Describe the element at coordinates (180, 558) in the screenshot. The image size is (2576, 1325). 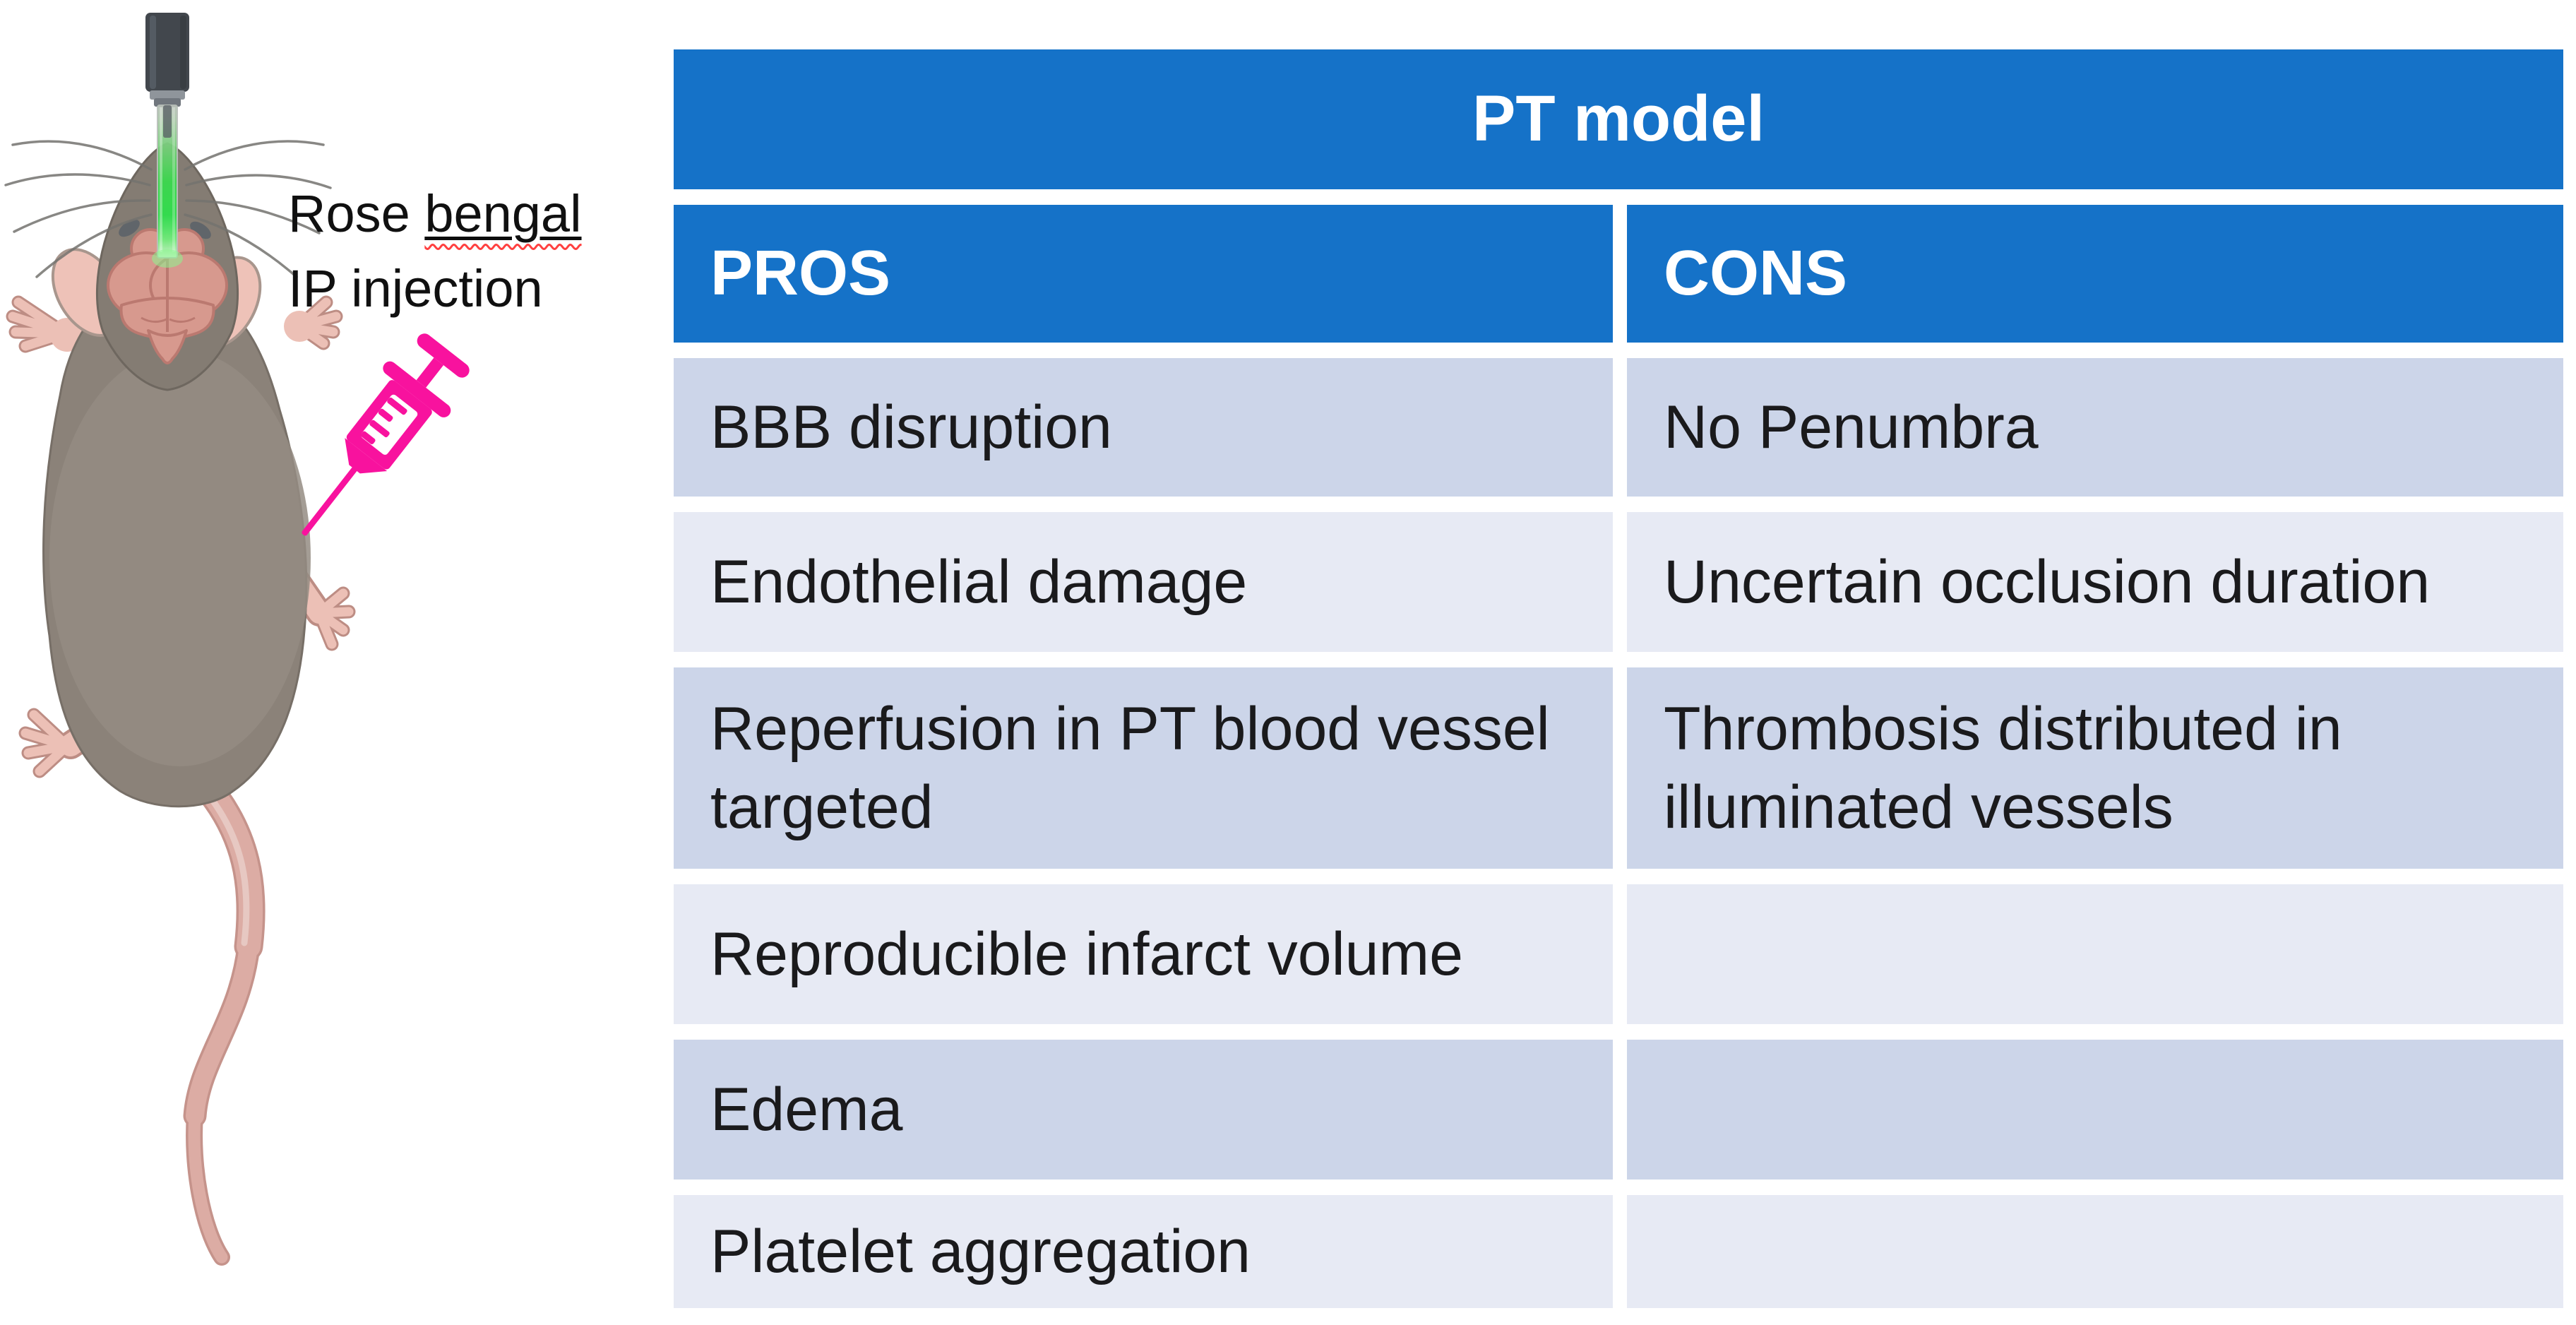
I see `mouse-back-highlight` at that location.